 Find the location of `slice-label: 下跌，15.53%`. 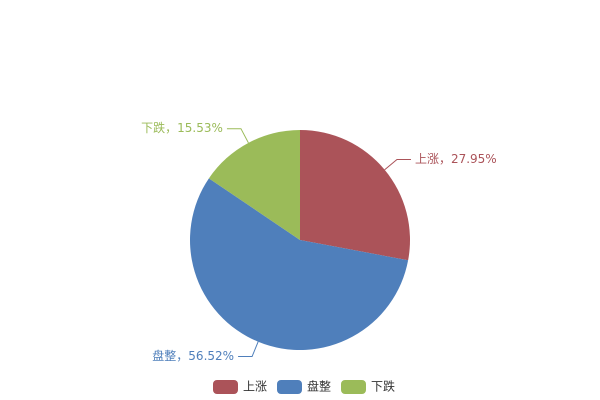

slice-label: 下跌，15.53% is located at coordinates (182, 127).